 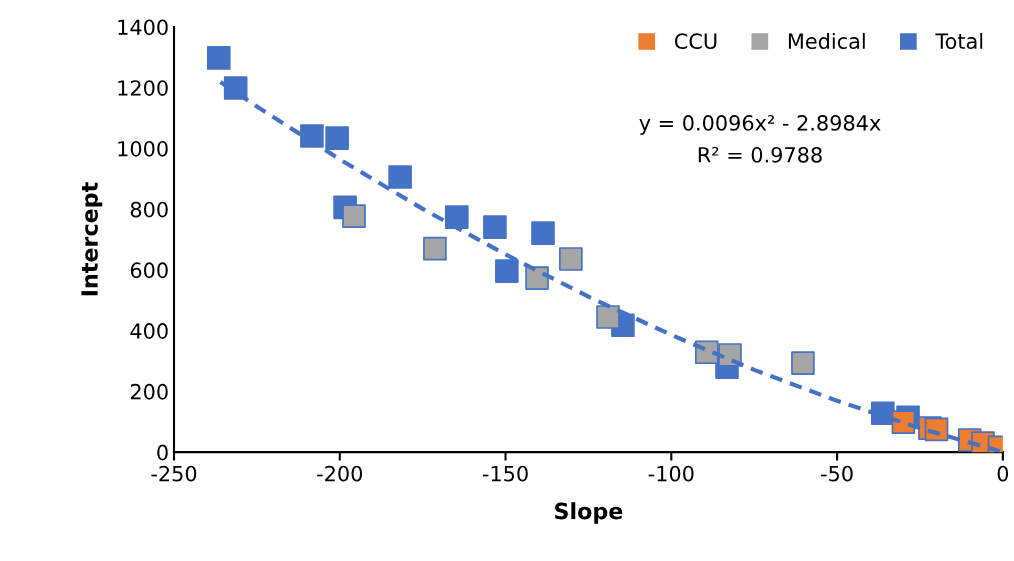 What do you see at coordinates (589, 513) in the screenshot?
I see `x-axis-title: Slope` at bounding box center [589, 513].